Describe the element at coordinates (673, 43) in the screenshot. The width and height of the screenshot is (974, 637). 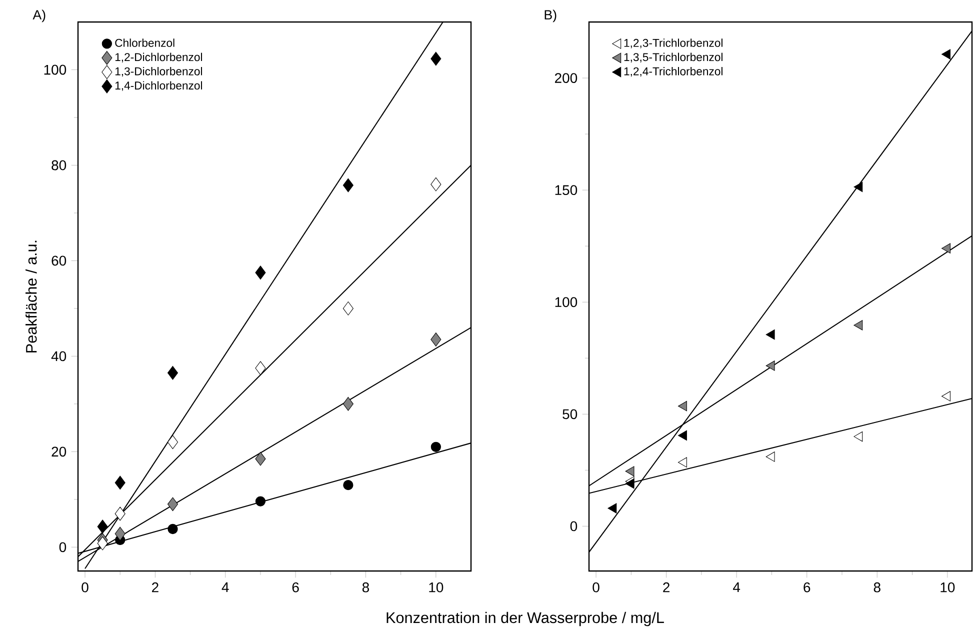
I see `legend-label: 1,2,3-Trichlorbenzol` at that location.